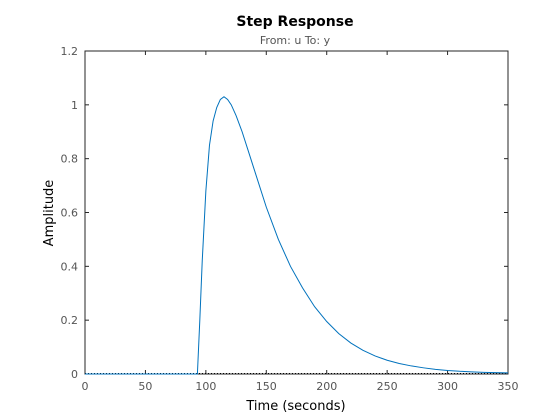 Image resolution: width=560 pixels, height=420 pixels. I want to click on x-tick-label: 350, so click(508, 386).